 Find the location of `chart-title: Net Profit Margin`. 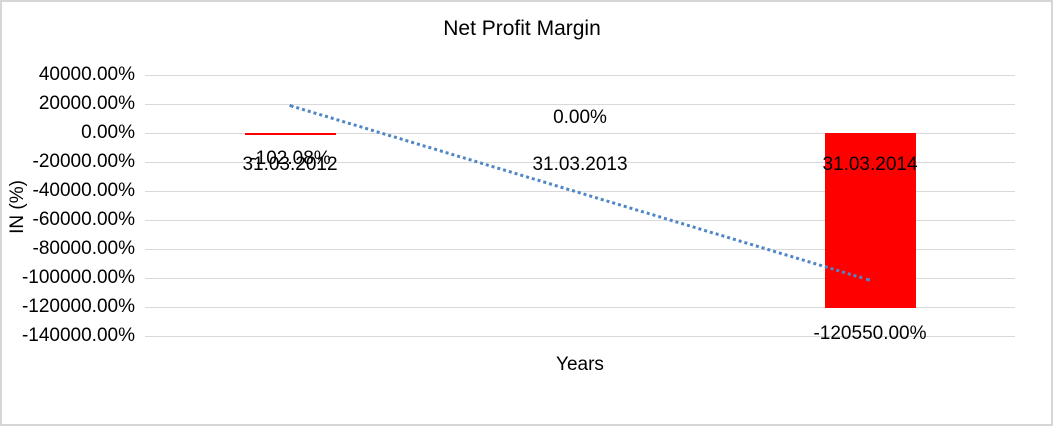

chart-title: Net Profit Margin is located at coordinates (522, 28).